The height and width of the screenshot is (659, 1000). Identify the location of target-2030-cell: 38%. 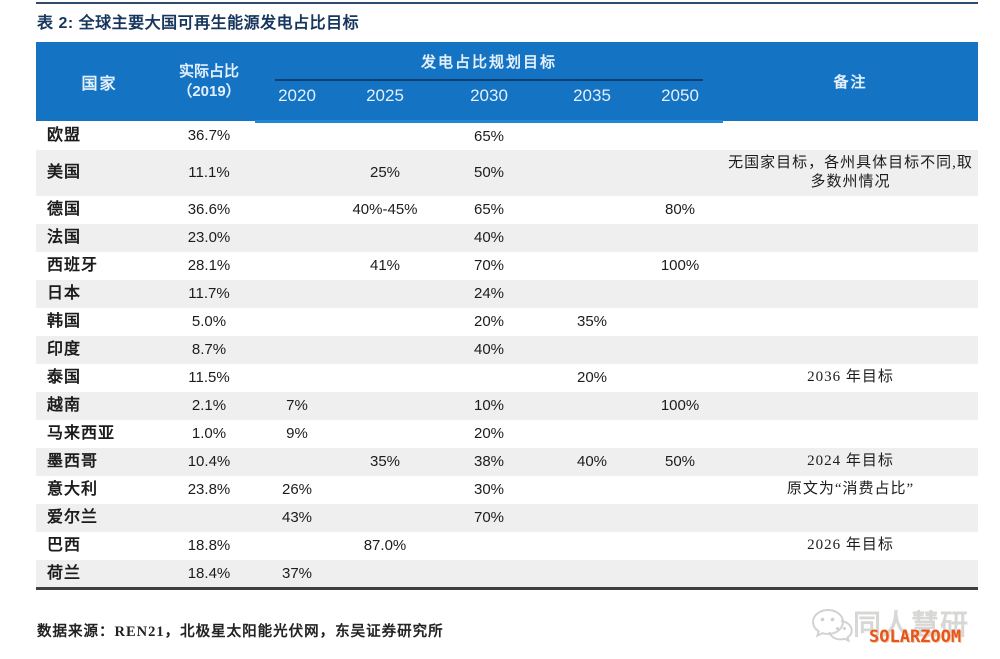
(489, 461).